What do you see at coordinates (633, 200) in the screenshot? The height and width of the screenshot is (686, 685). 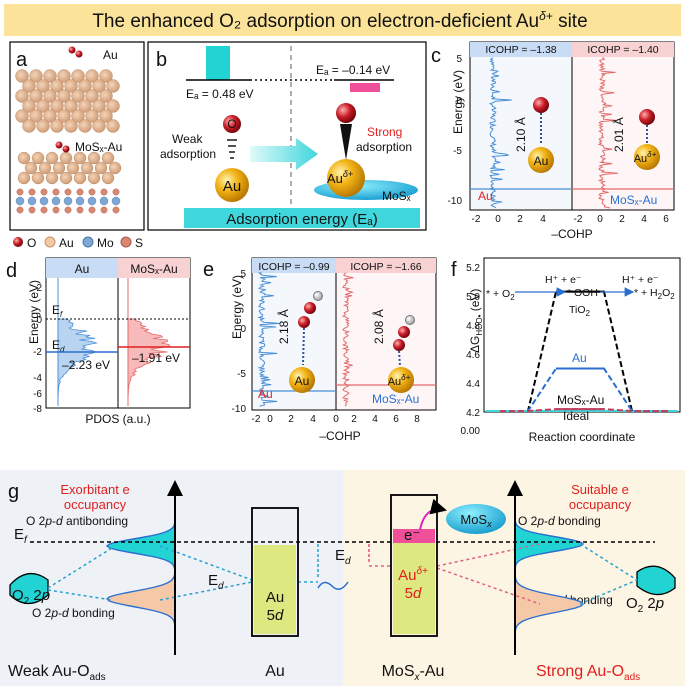 I see `panel-c-name-right: MoSₓ-Au` at bounding box center [633, 200].